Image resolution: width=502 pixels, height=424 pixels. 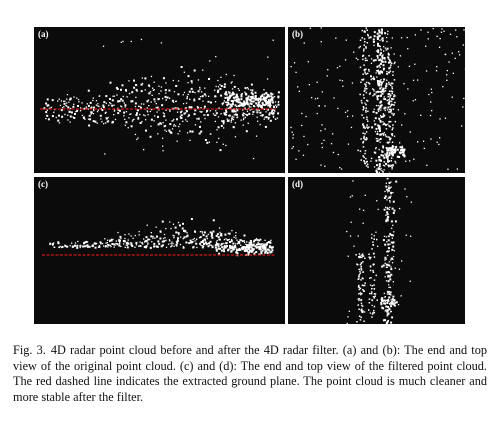 What do you see at coordinates (43, 184) in the screenshot?
I see `panel-c-label: (c)` at bounding box center [43, 184].